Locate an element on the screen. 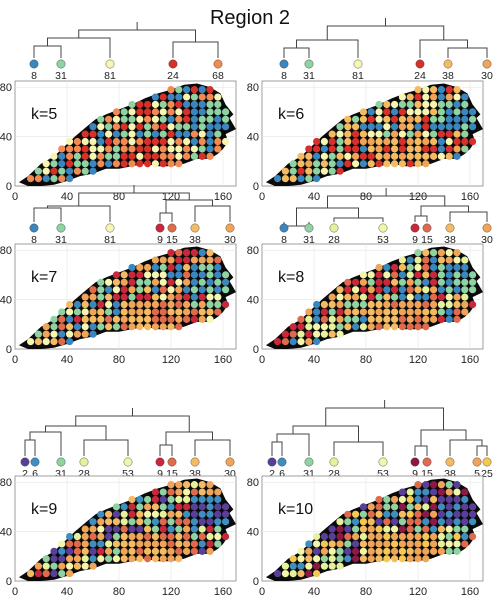 This screenshot has width=500, height=601. y-tick-label: 40 is located at coordinates (253, 533).